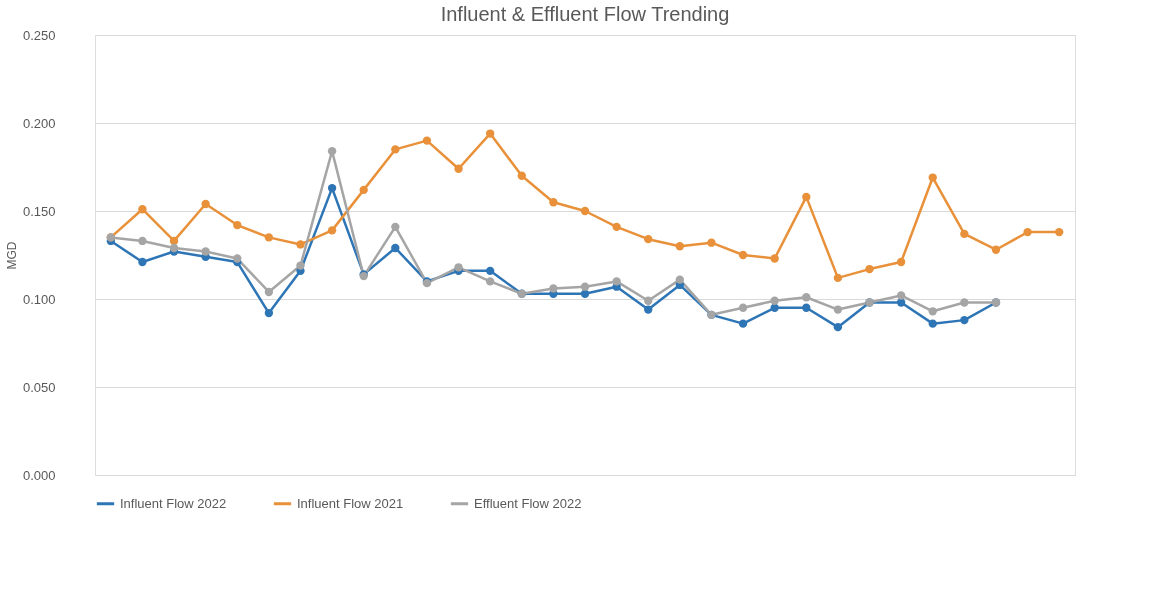  Describe the element at coordinates (11, 255) in the screenshot. I see `y-axis-title: MGD` at that location.